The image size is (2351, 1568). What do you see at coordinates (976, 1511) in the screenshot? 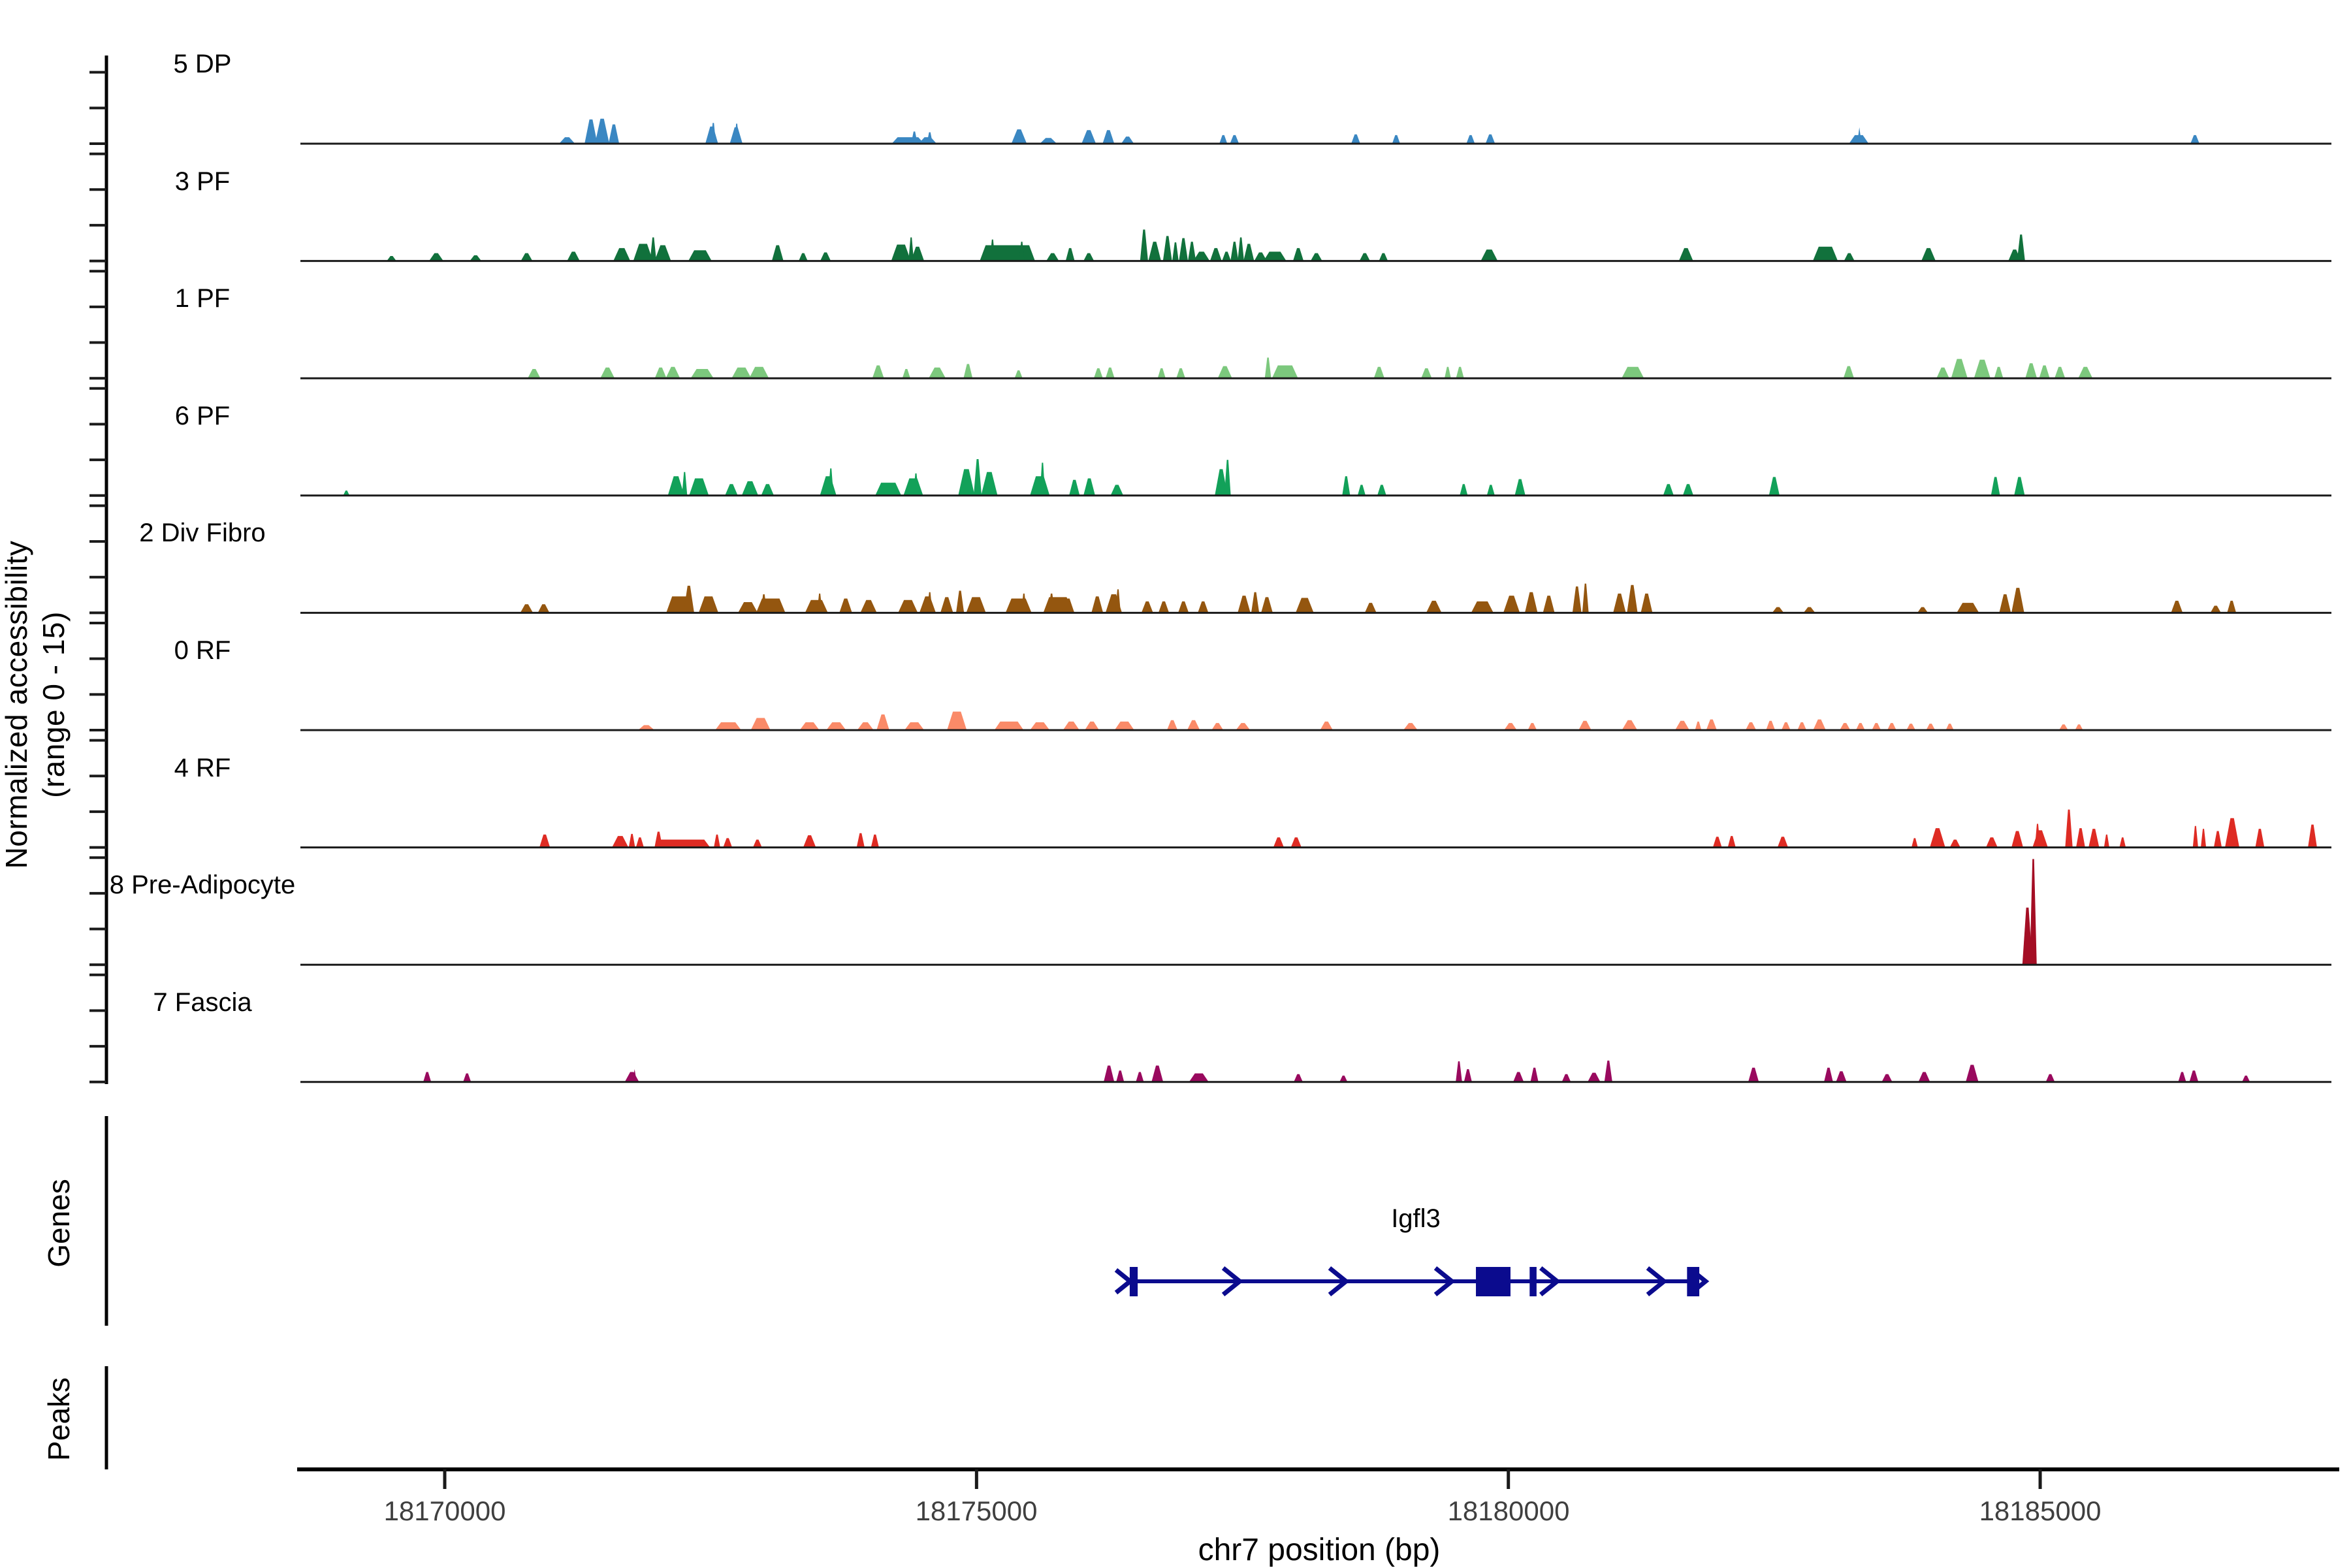
I see `x-tick-label-18175000: 18175000` at bounding box center [976, 1511].